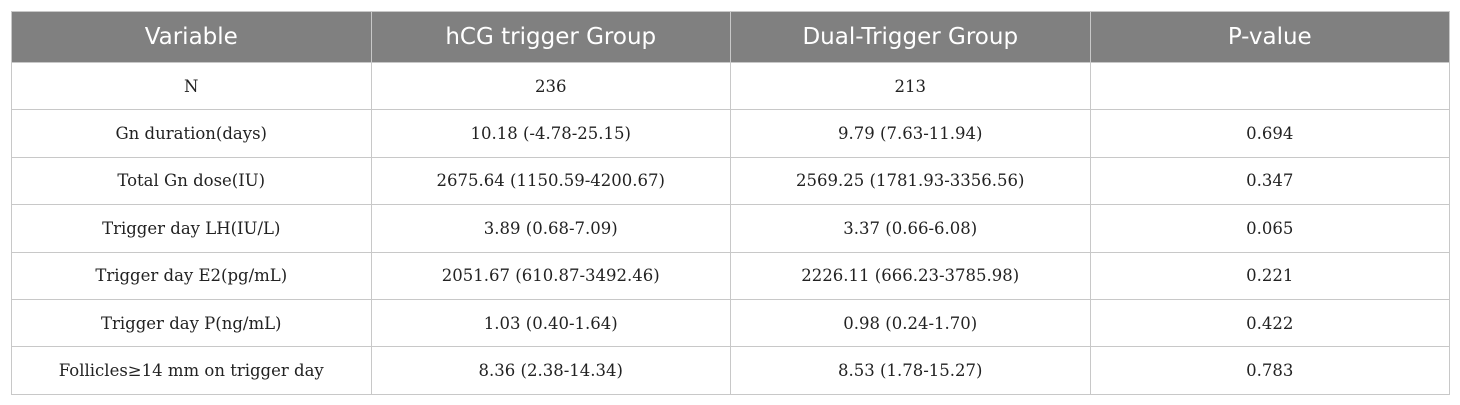  What do you see at coordinates (191, 37) in the screenshot?
I see `header-variable: Variable` at bounding box center [191, 37].